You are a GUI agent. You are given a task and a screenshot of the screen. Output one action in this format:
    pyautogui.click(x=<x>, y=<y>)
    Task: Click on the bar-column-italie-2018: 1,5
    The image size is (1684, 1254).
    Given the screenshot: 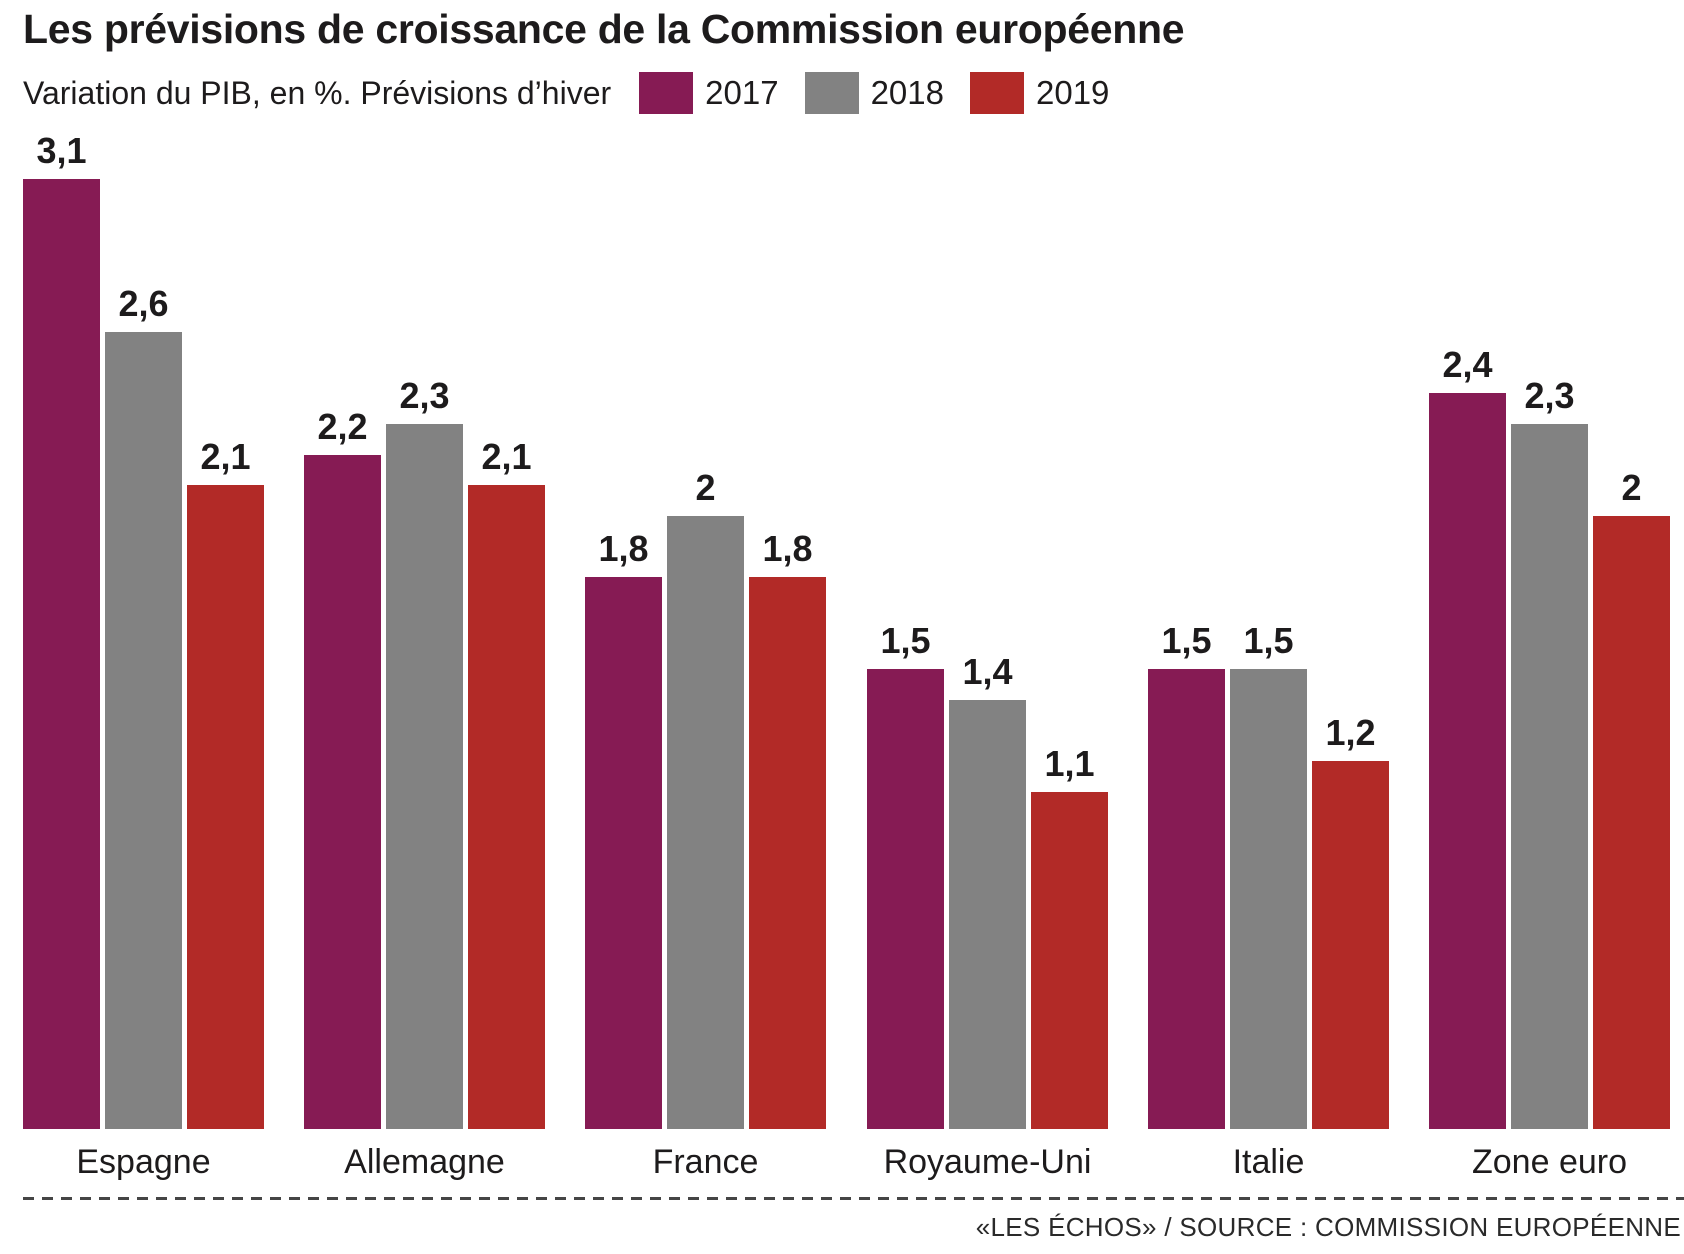 What is the action you would take?
    pyautogui.click(x=1268, y=876)
    